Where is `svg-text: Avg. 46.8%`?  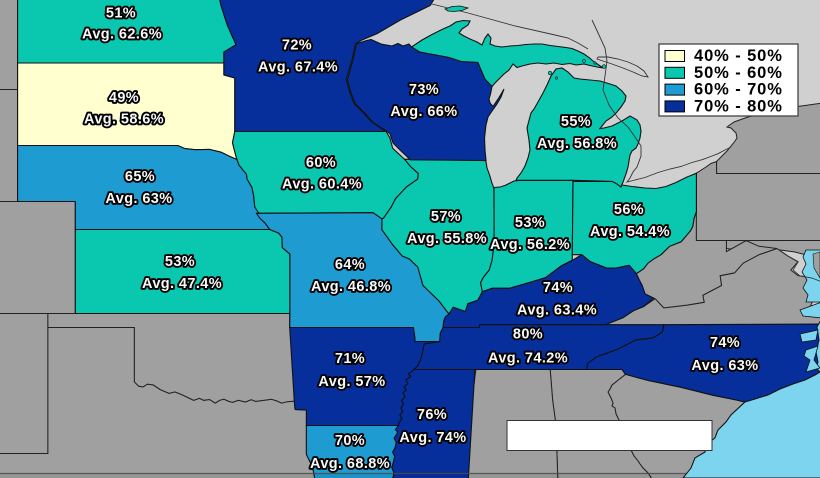 svg-text: Avg. 46.8% is located at coordinates (351, 287).